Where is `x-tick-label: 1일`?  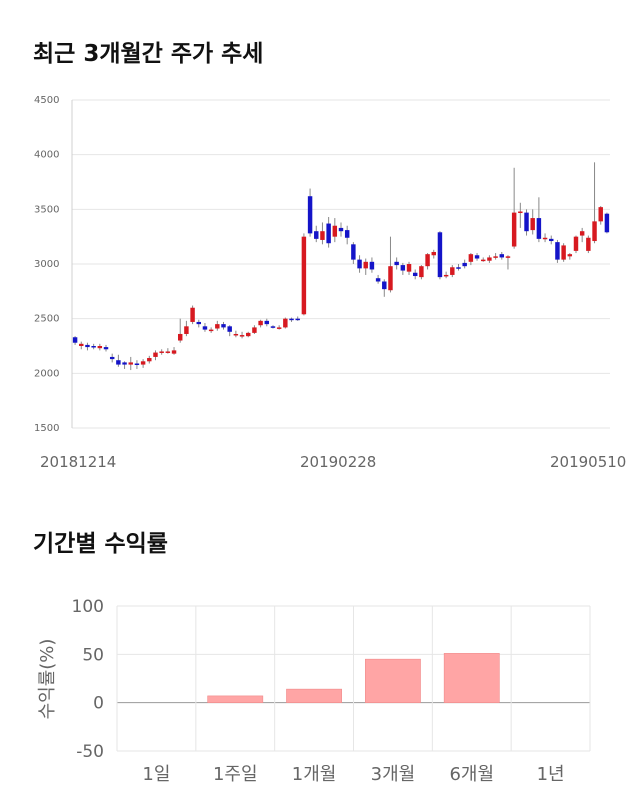 x-tick-label: 1일 is located at coordinates (156, 774).